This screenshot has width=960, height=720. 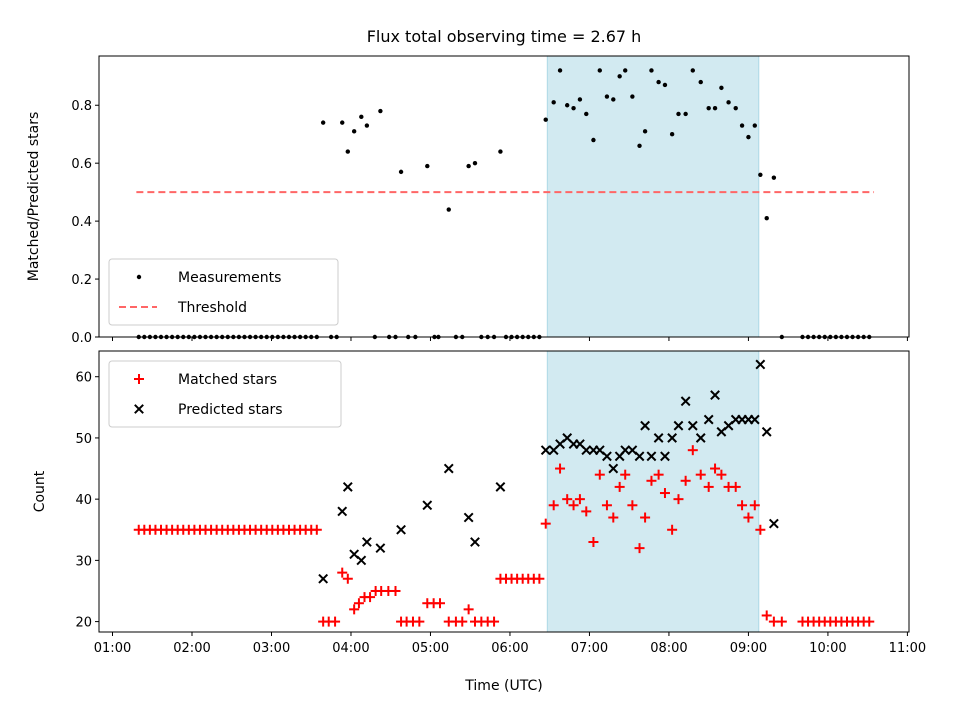 I want to click on x-tick-label: 01:00, so click(x=112, y=648).